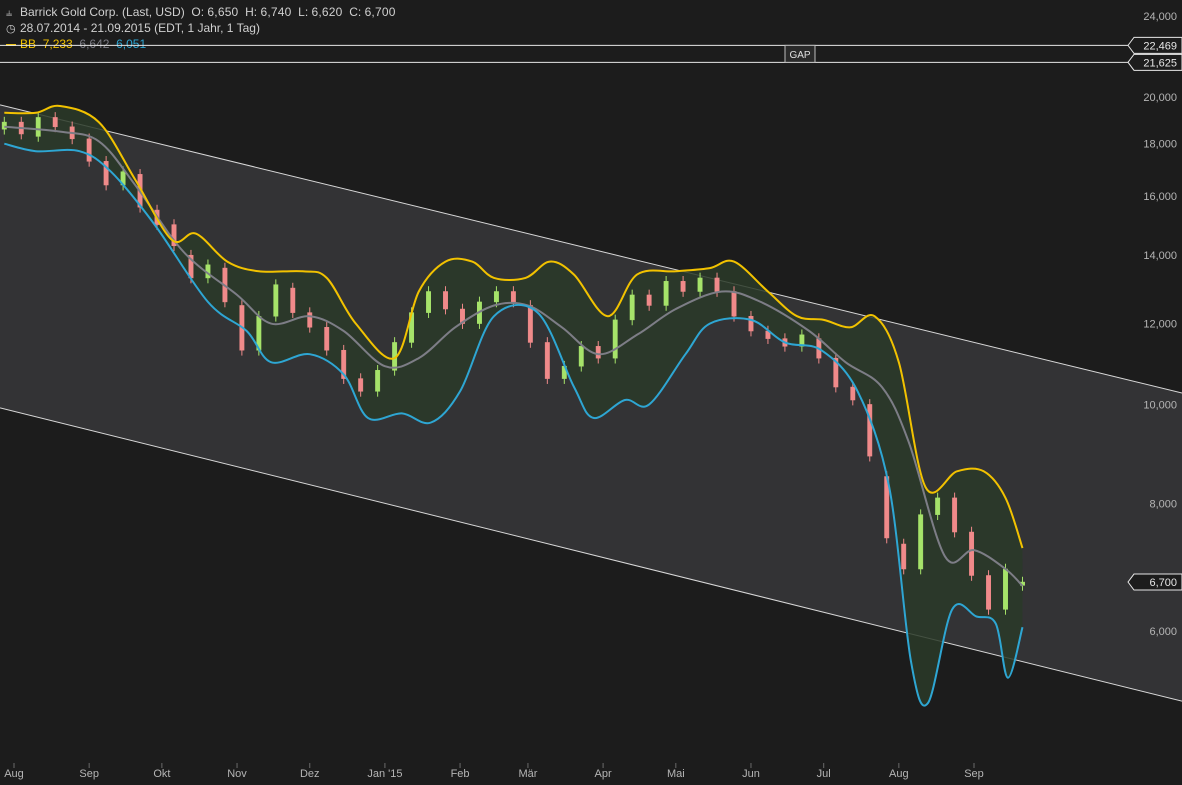 The image size is (1182, 785). Describe the element at coordinates (974, 774) in the screenshot. I see `x-tick-label-13: Sep` at that location.